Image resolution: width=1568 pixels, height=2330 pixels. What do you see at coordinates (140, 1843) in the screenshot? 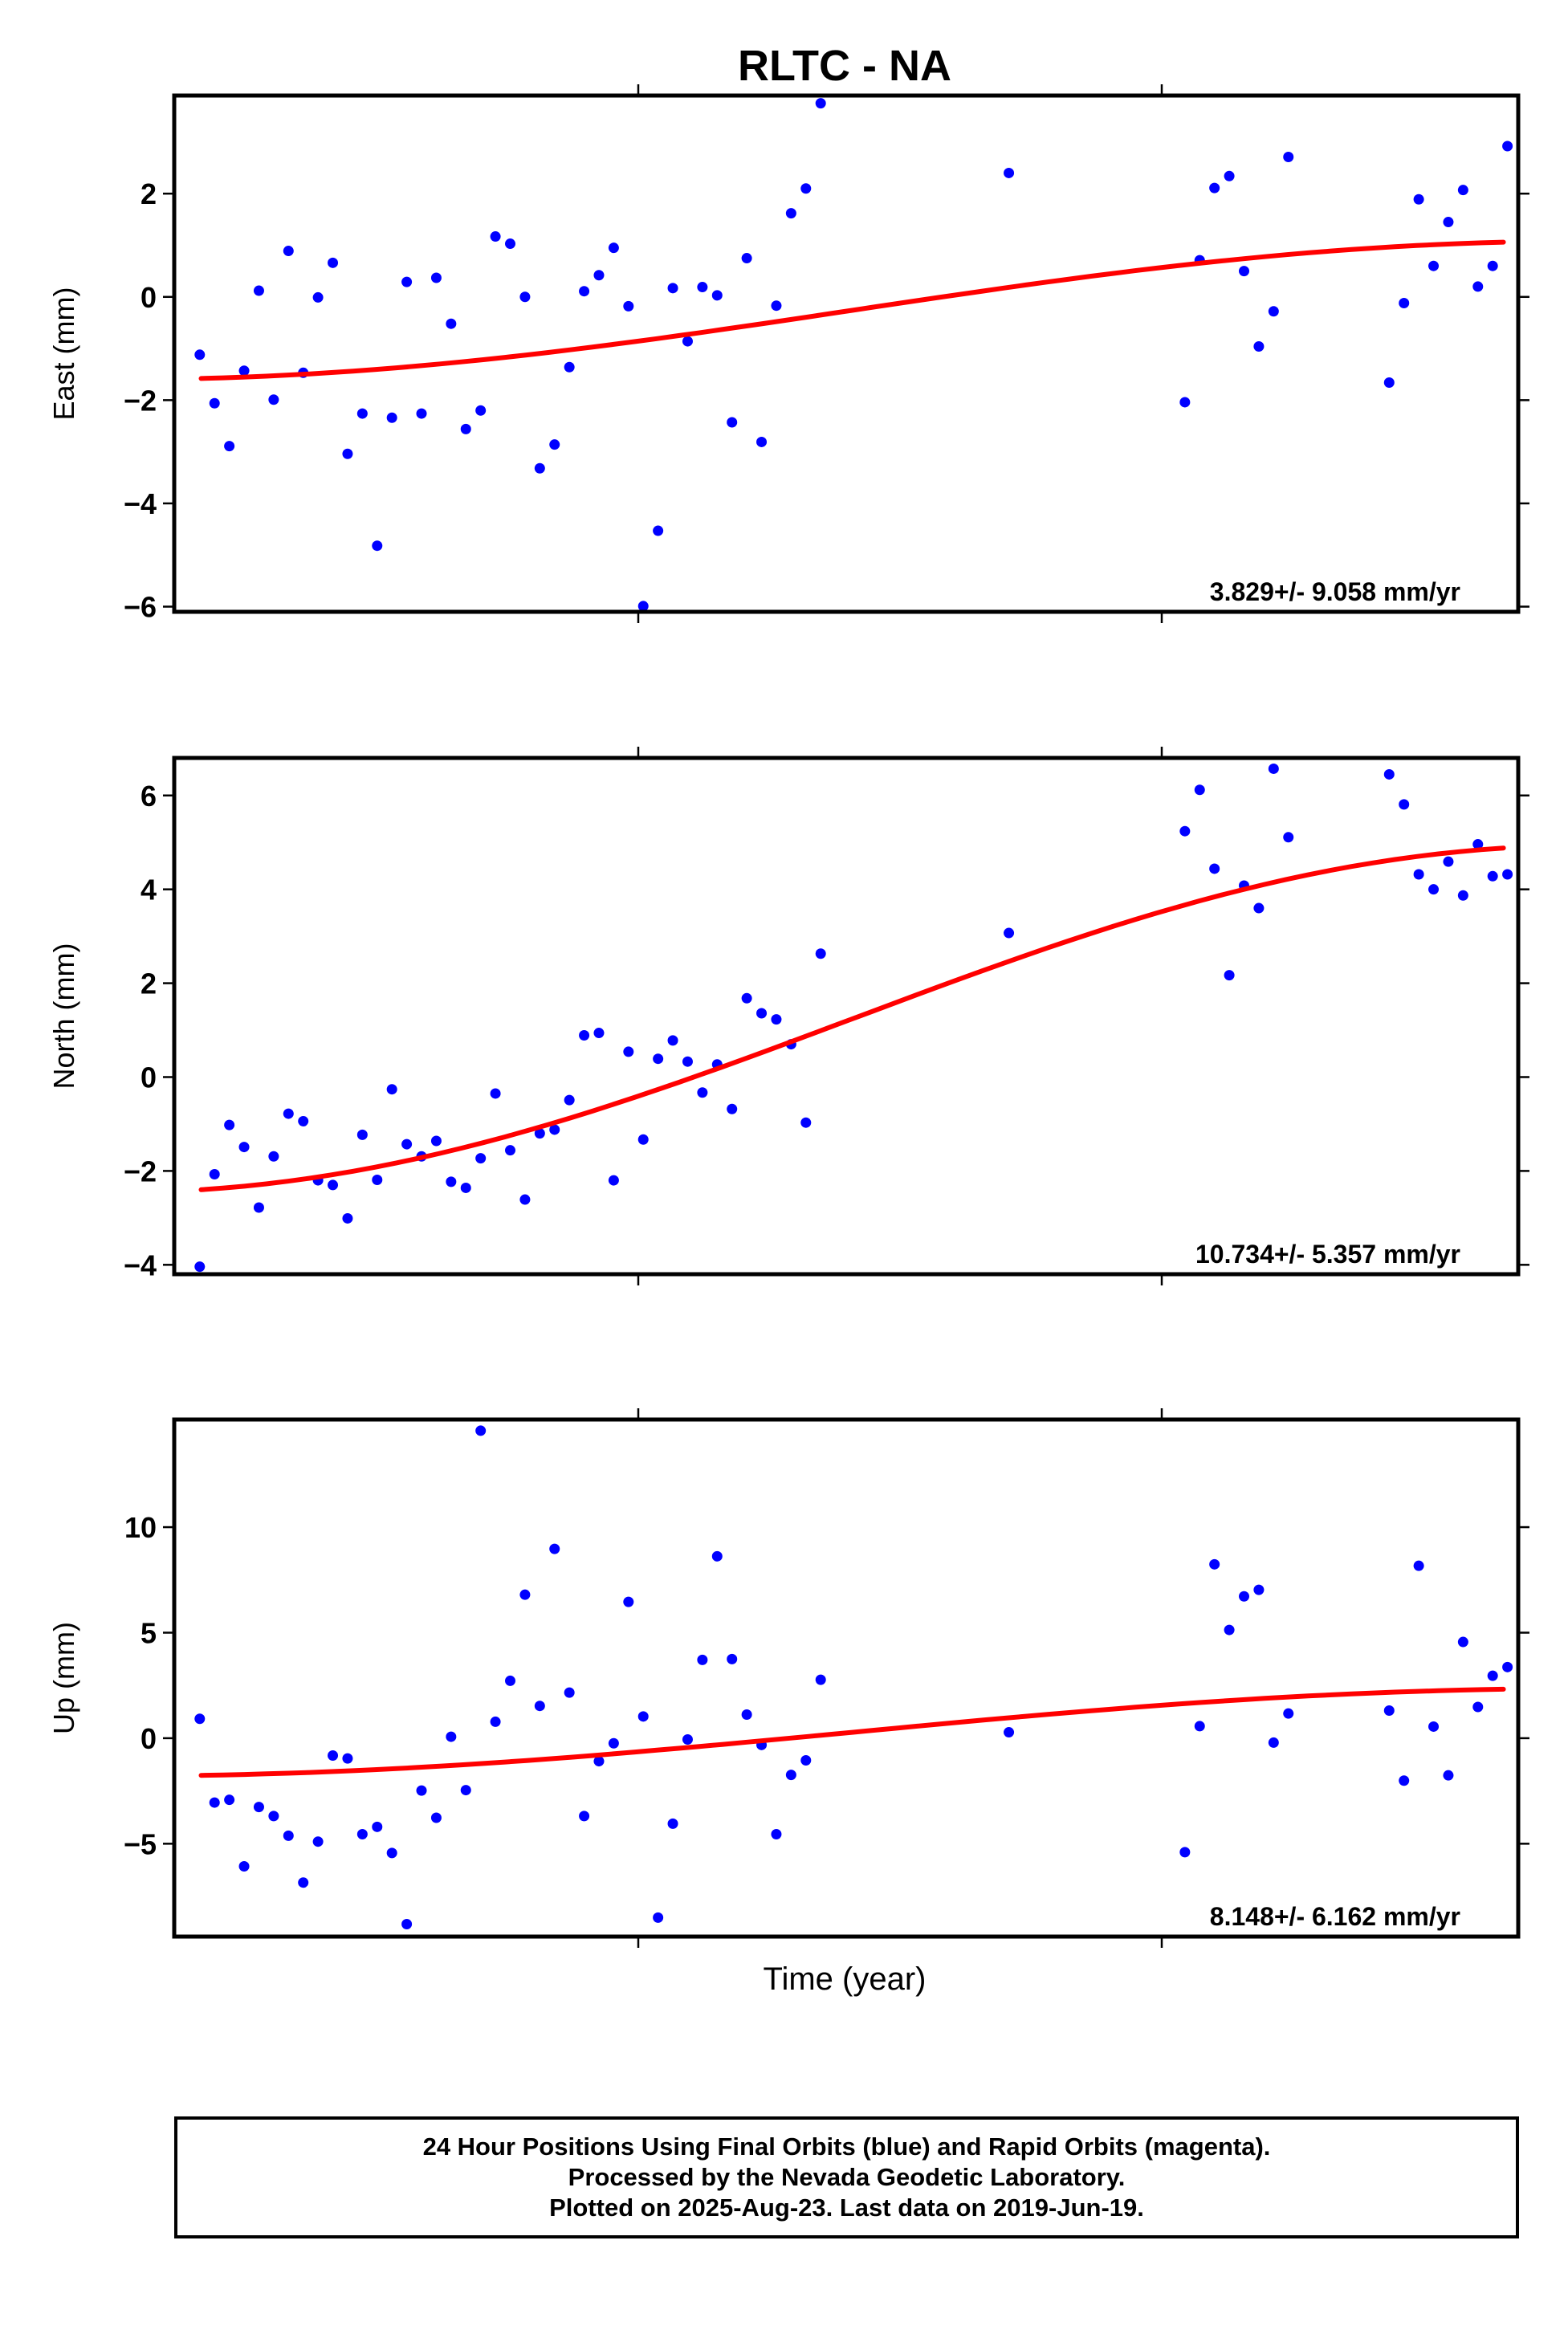
I see `y-tick-label: −5` at bounding box center [140, 1843].